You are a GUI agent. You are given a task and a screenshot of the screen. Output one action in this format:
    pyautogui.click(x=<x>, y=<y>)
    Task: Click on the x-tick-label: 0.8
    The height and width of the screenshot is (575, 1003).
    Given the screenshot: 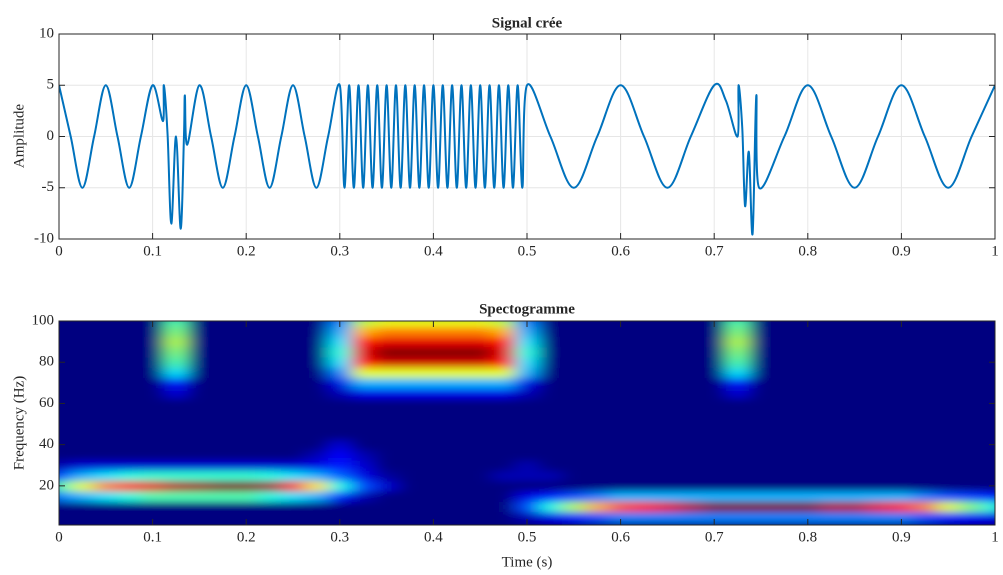 What is the action you would take?
    pyautogui.click(x=807, y=251)
    